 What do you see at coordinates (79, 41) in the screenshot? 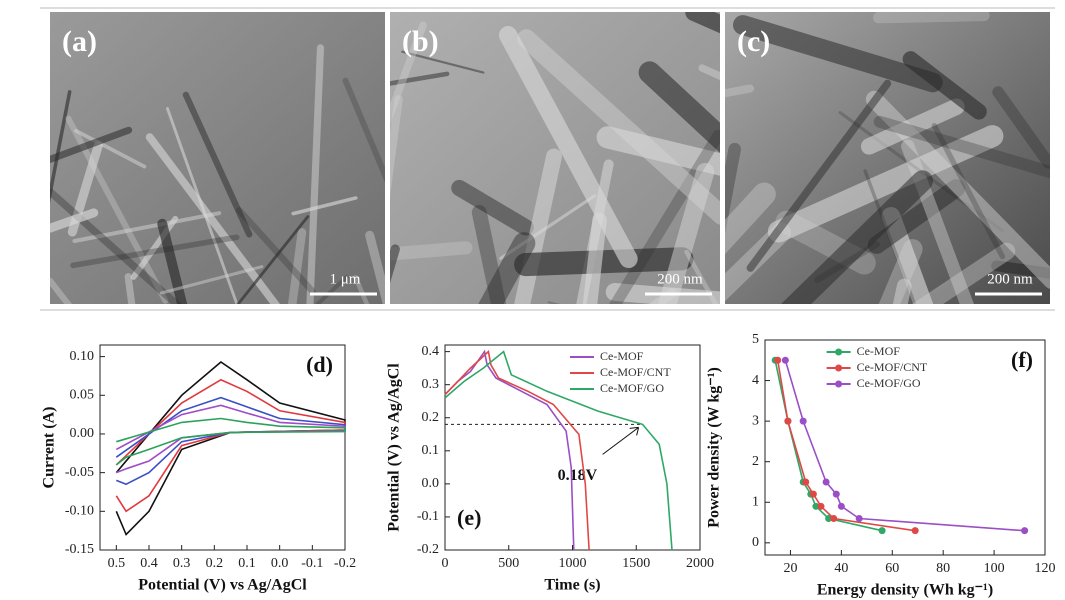
I see `panel-label: (a)` at bounding box center [79, 41].